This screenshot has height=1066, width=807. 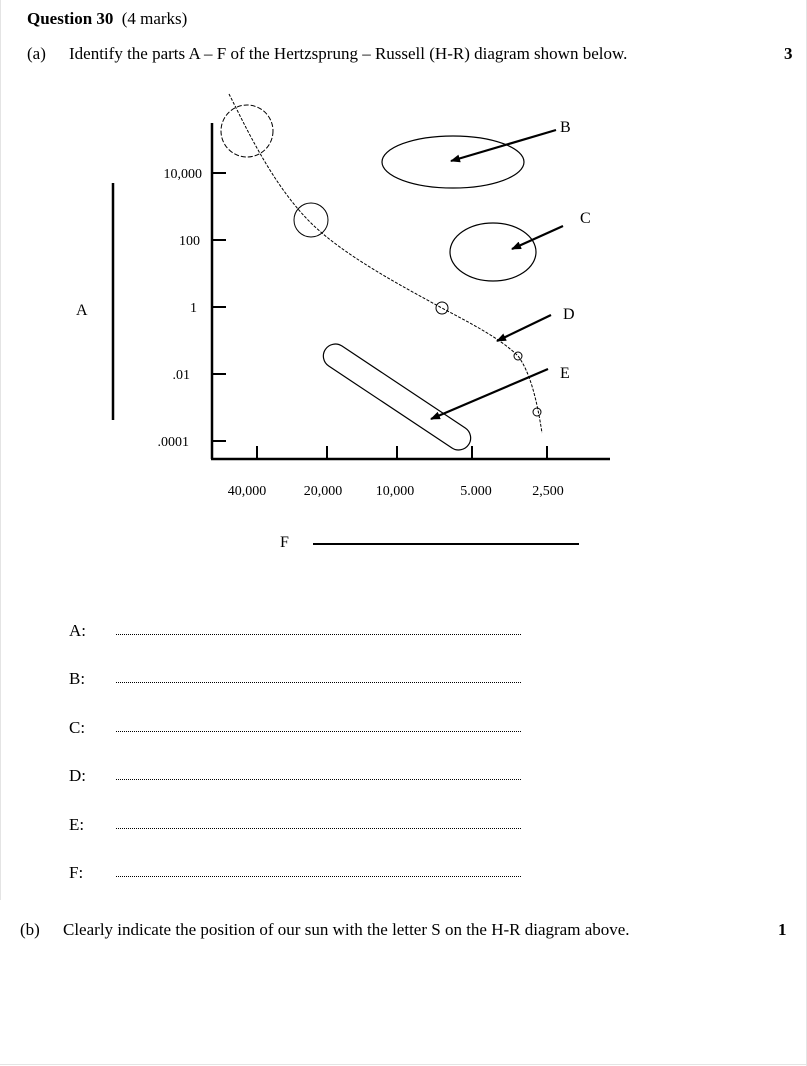 What do you see at coordinates (193, 308) in the screenshot?
I see `y-tick-label: 1` at bounding box center [193, 308].